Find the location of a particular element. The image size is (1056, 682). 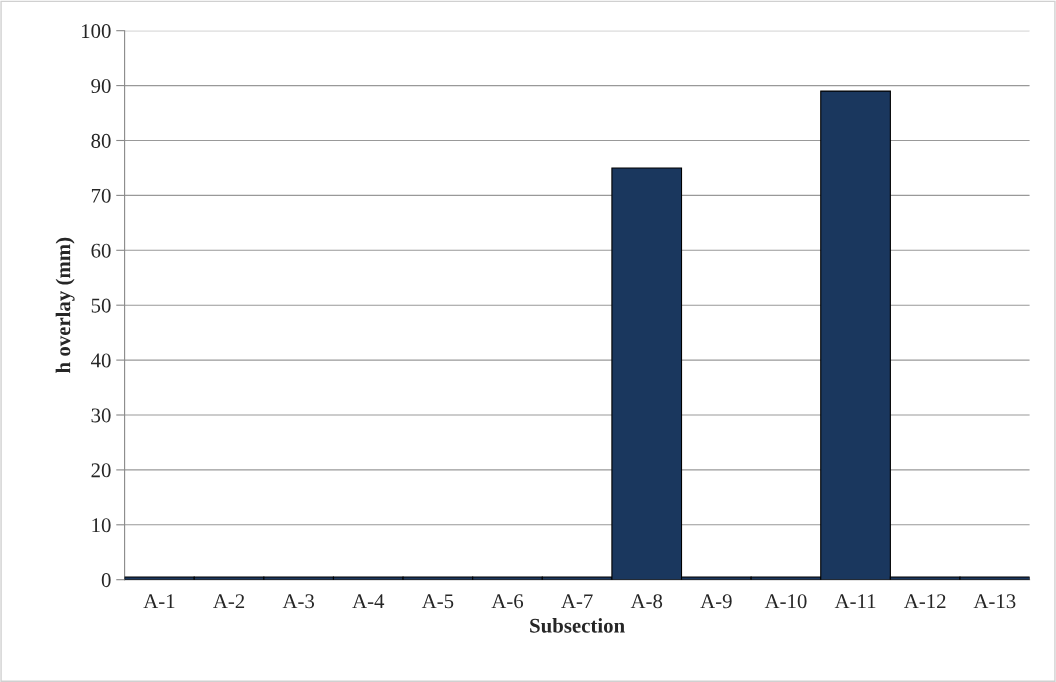

x-tick-label: A-6 is located at coordinates (507, 601).